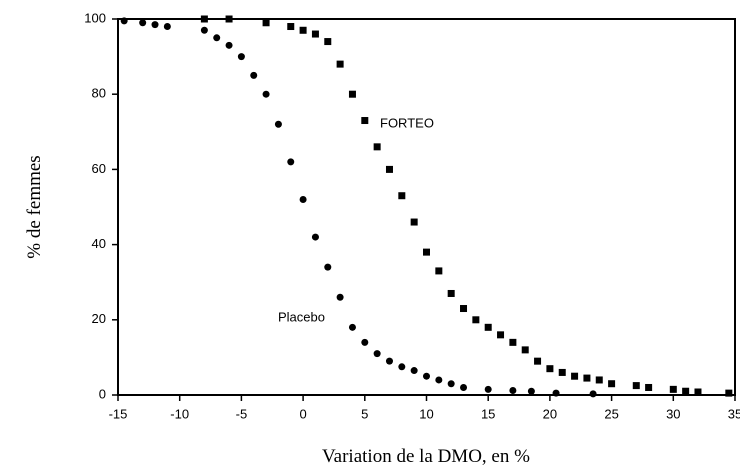  What do you see at coordinates (99, 243) in the screenshot?
I see `y-tick-label: 40` at bounding box center [99, 243].